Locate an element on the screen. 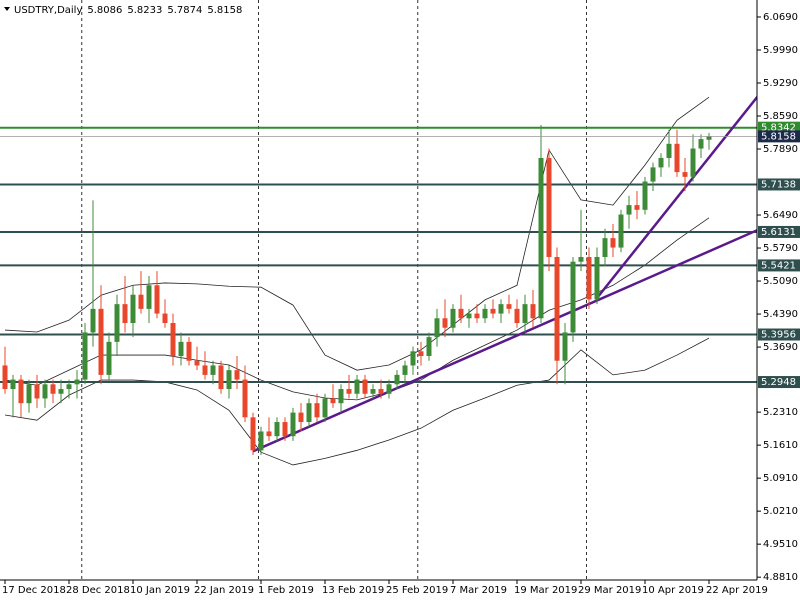 The height and width of the screenshot is (600, 800). level-label: 5.8342 is located at coordinates (778, 128).